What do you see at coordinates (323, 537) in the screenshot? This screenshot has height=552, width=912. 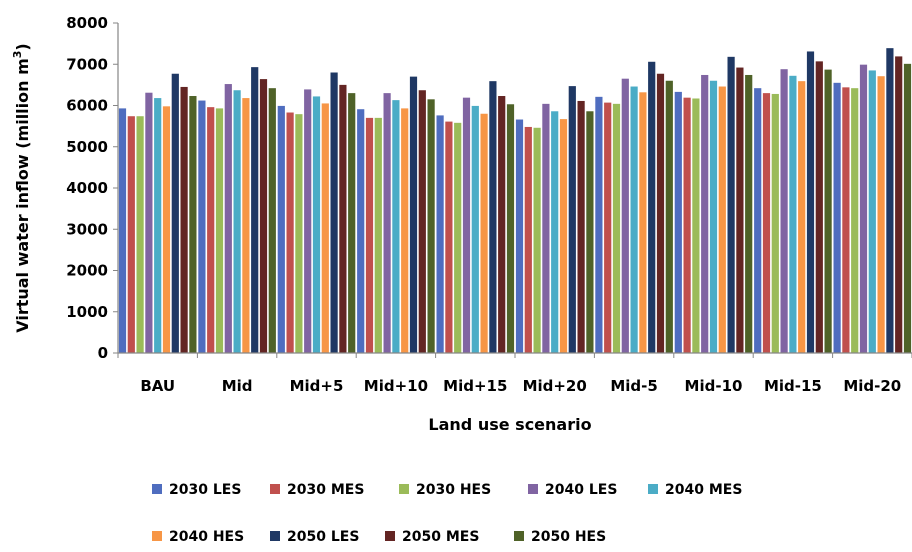 I see `legend-label: 2050 LES` at bounding box center [323, 537].